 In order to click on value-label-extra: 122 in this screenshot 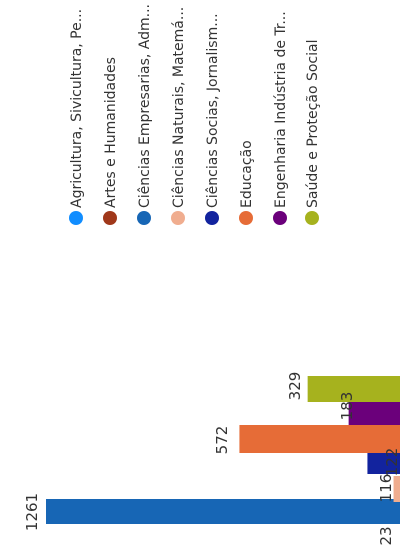, I will do `click(391, 462)`.